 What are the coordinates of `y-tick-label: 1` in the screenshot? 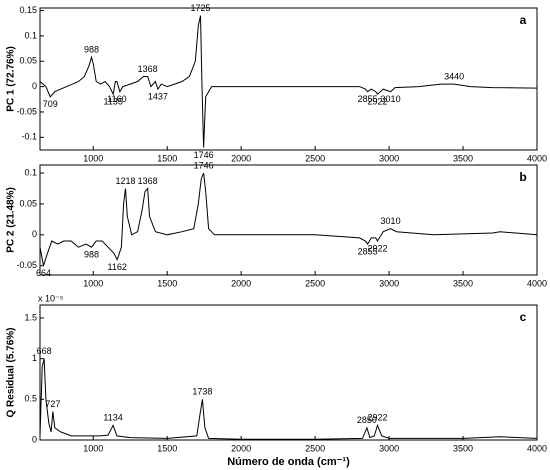 It's located at (34, 358).